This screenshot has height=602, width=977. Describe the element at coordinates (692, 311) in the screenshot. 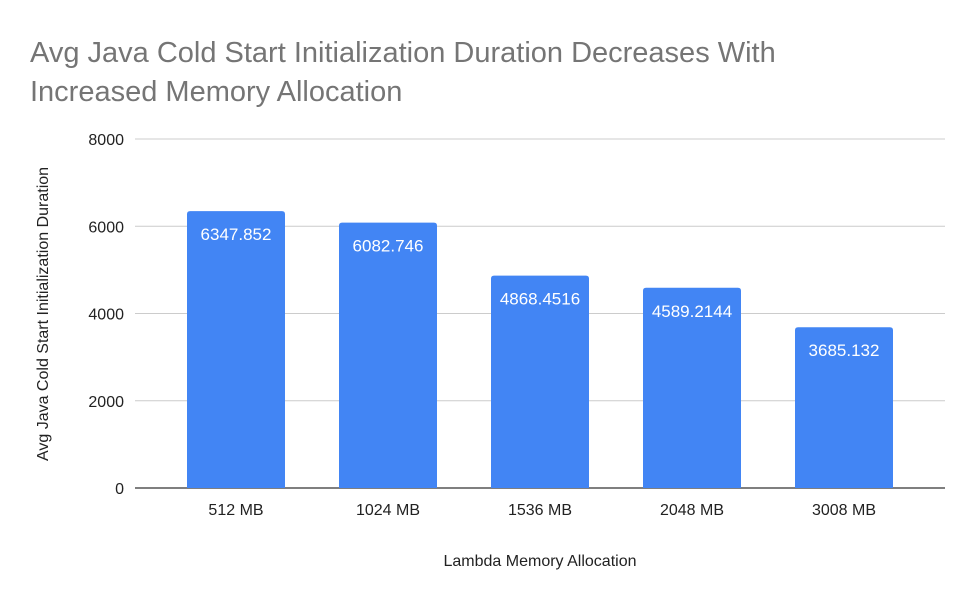

I see `data-label: 4589.2144` at that location.